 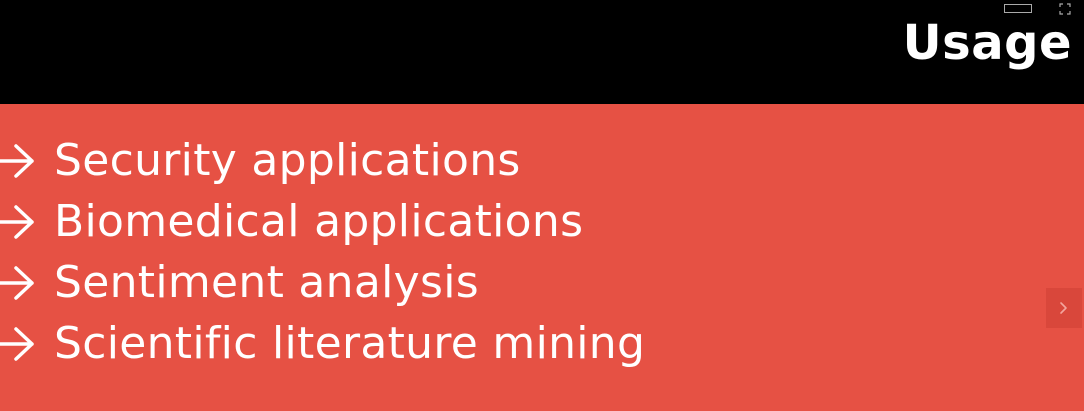 What do you see at coordinates (1065, 9) in the screenshot?
I see `fullscreen-icon` at bounding box center [1065, 9].